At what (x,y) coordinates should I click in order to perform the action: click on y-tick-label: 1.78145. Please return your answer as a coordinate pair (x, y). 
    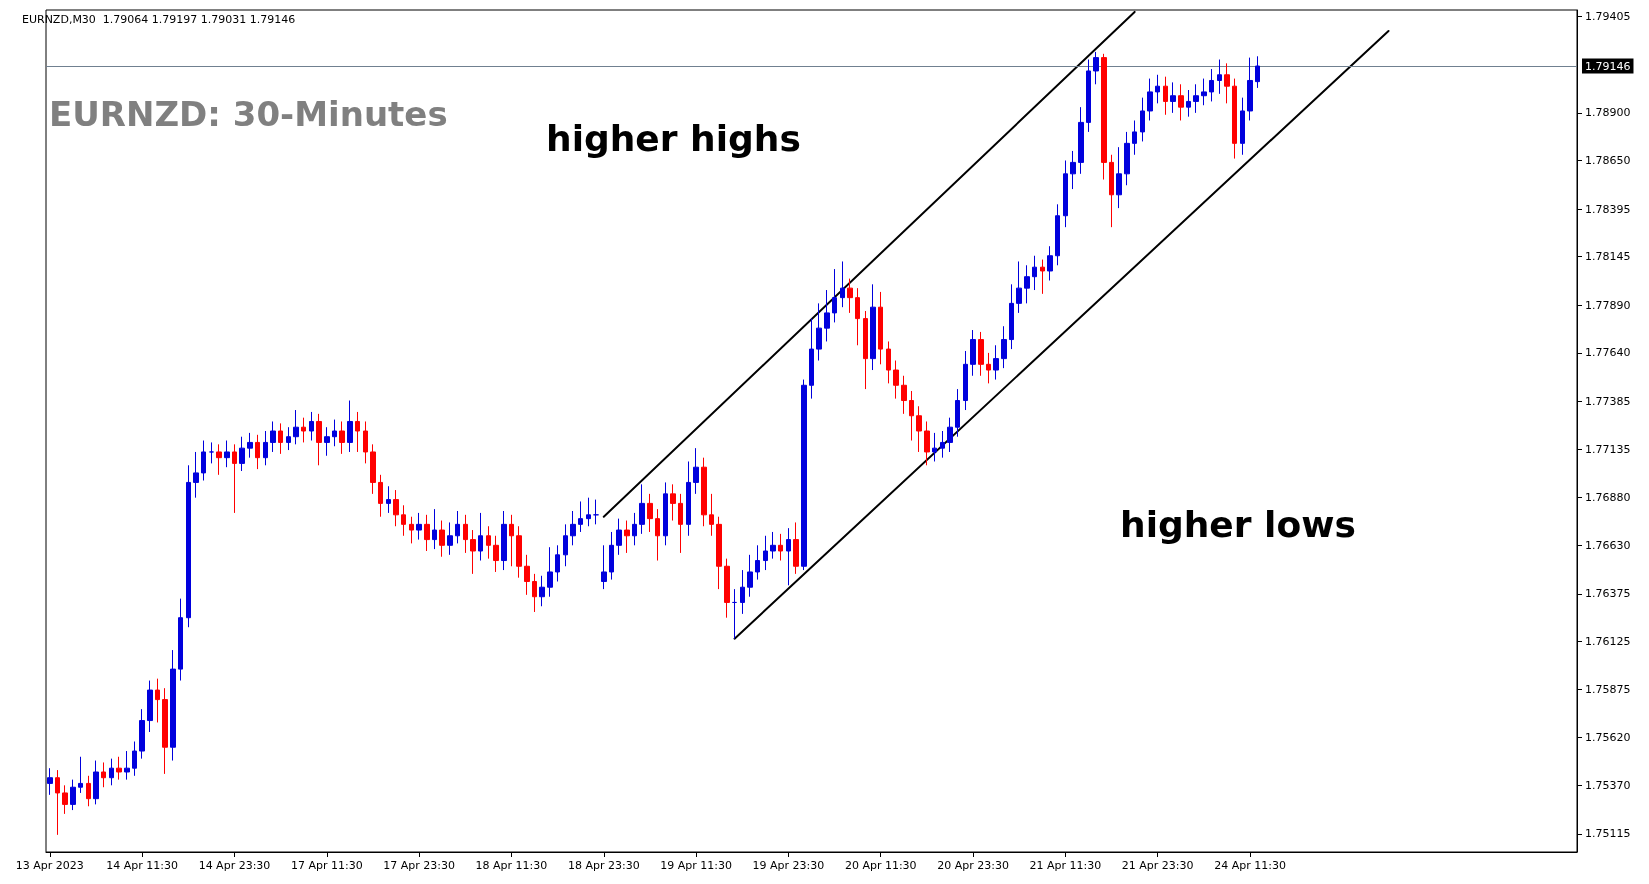
    Looking at the image, I should click on (1608, 257).